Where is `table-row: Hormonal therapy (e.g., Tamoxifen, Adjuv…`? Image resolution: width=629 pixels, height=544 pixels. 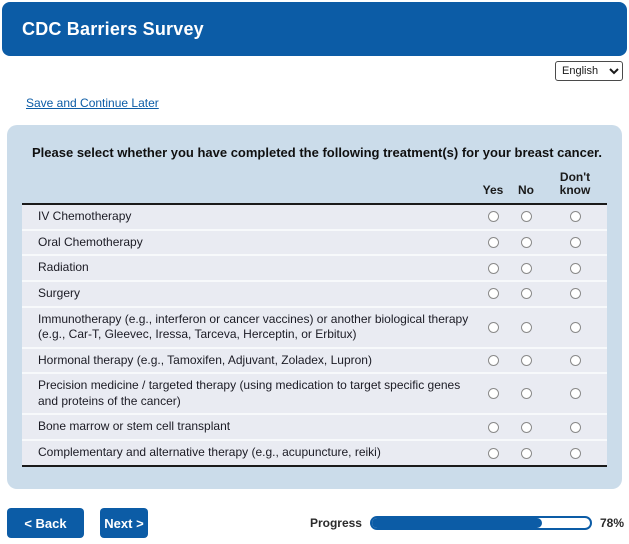 table-row: Hormonal therapy (e.g., Tamoxifen, Adjuv… is located at coordinates (314, 361).